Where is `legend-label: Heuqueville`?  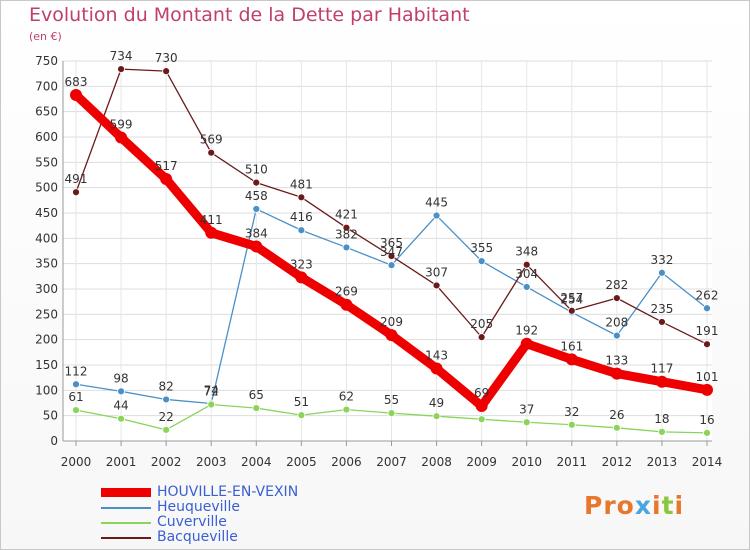 legend-label: Heuqueville is located at coordinates (198, 507).